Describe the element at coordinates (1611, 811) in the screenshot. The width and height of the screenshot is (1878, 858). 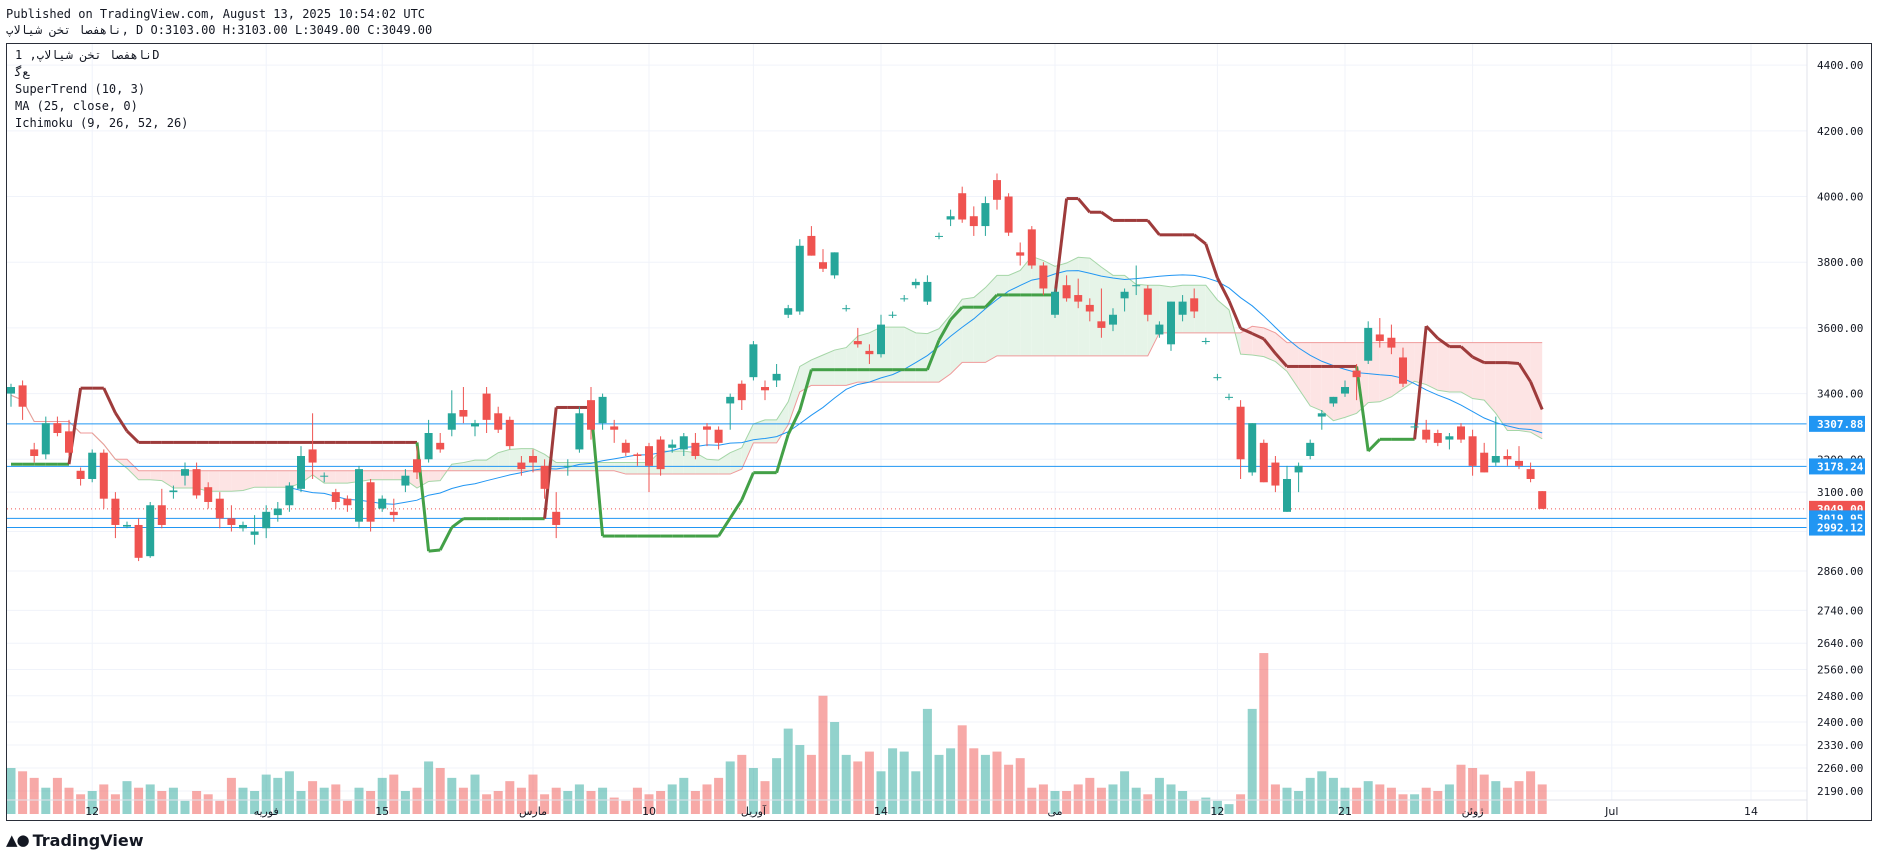
I see `time-tick-label: Jul` at that location.